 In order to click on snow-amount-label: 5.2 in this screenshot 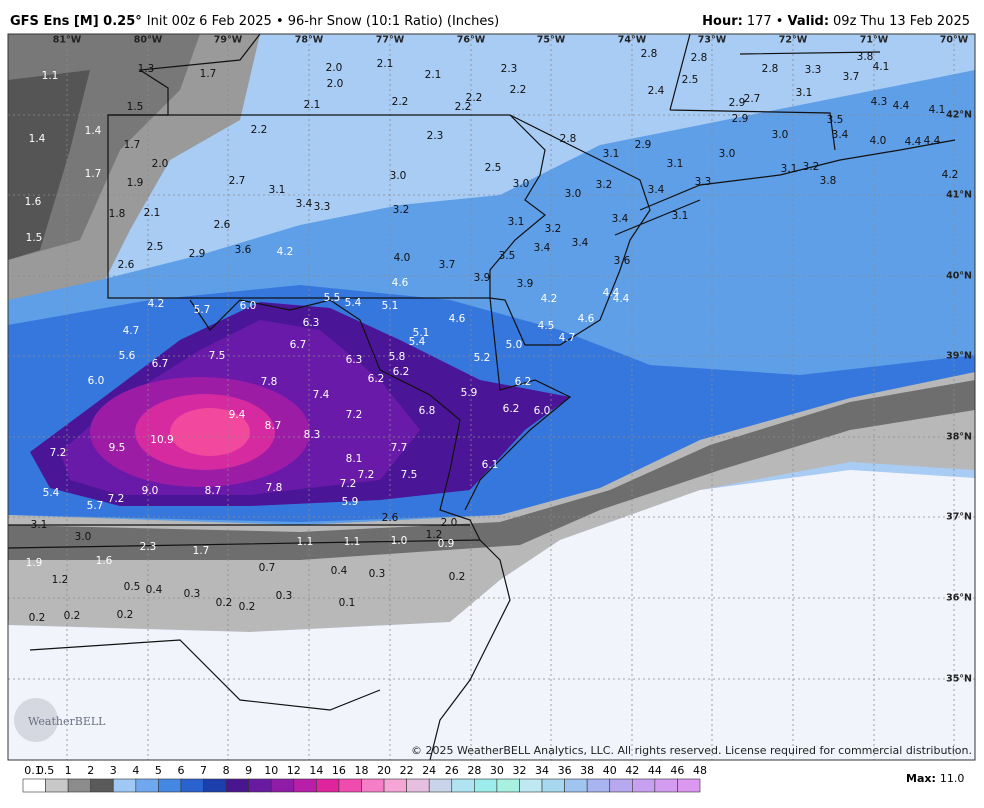, I will do `click(482, 358)`.